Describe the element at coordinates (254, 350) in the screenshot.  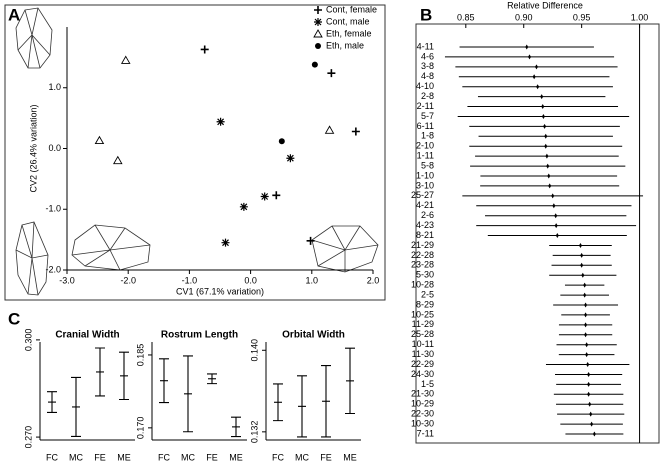
I see `y-tick-label: 0.140` at that location.